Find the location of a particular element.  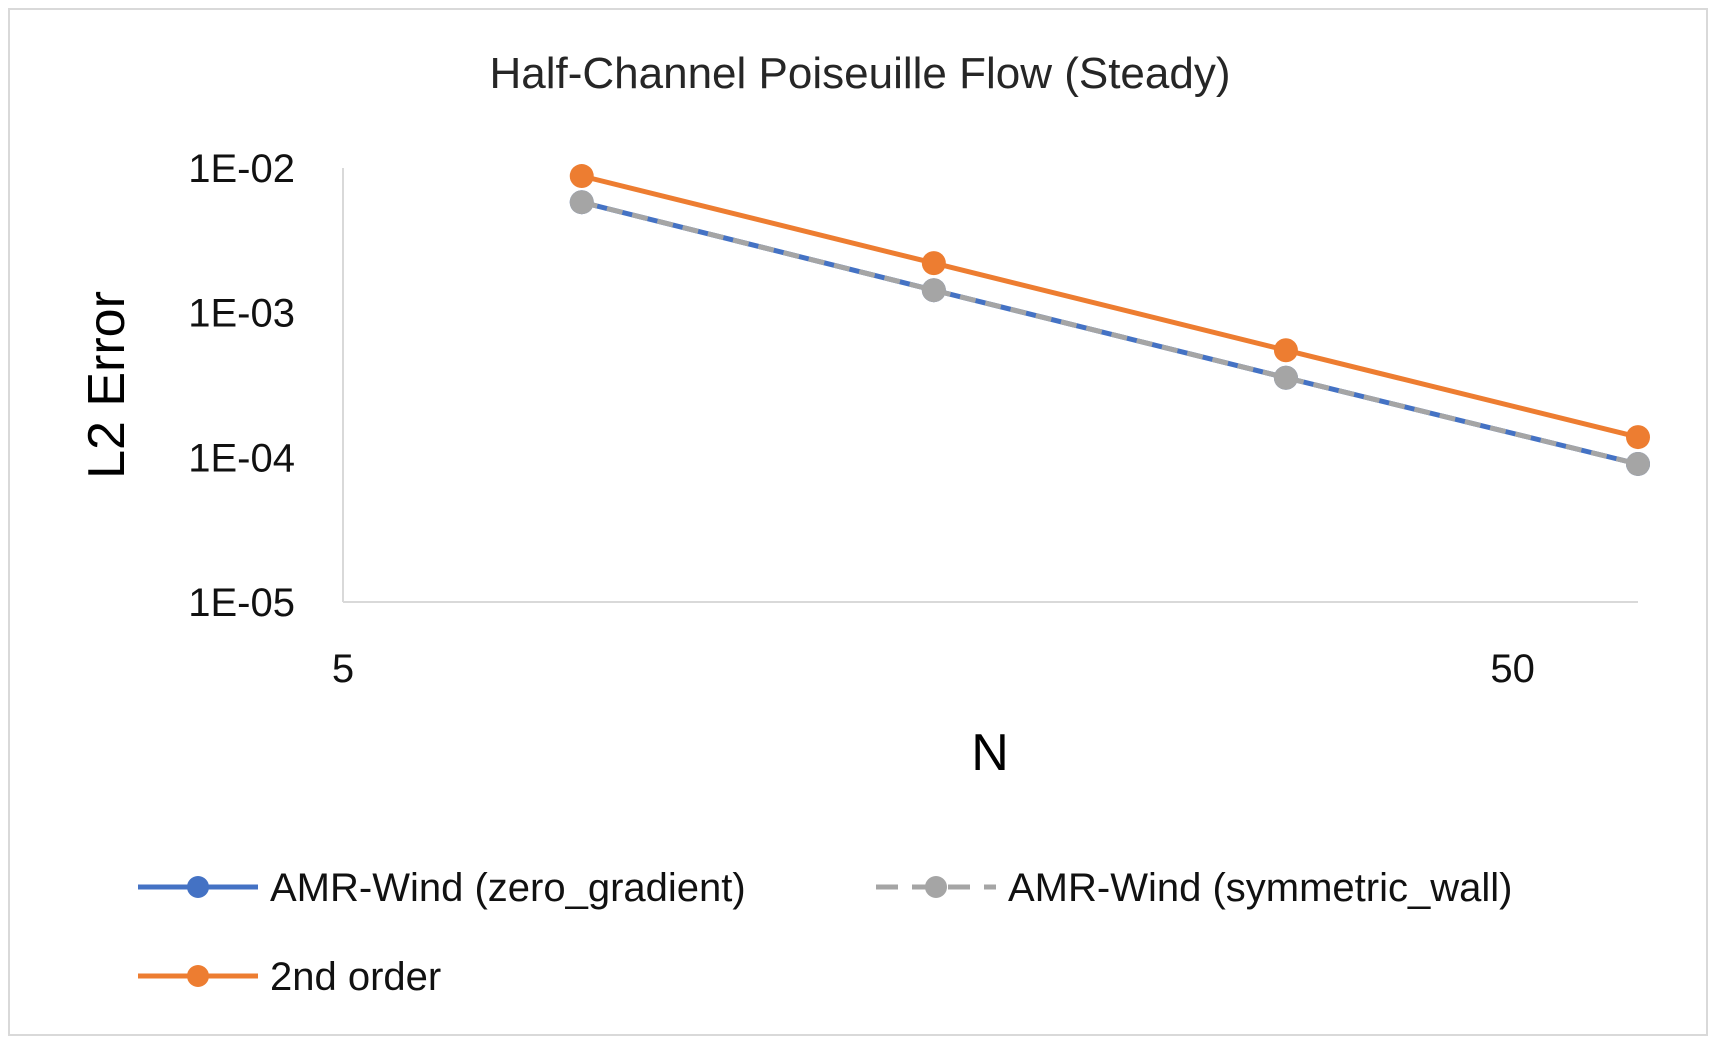

x-tick-label: 5 is located at coordinates (343, 669).